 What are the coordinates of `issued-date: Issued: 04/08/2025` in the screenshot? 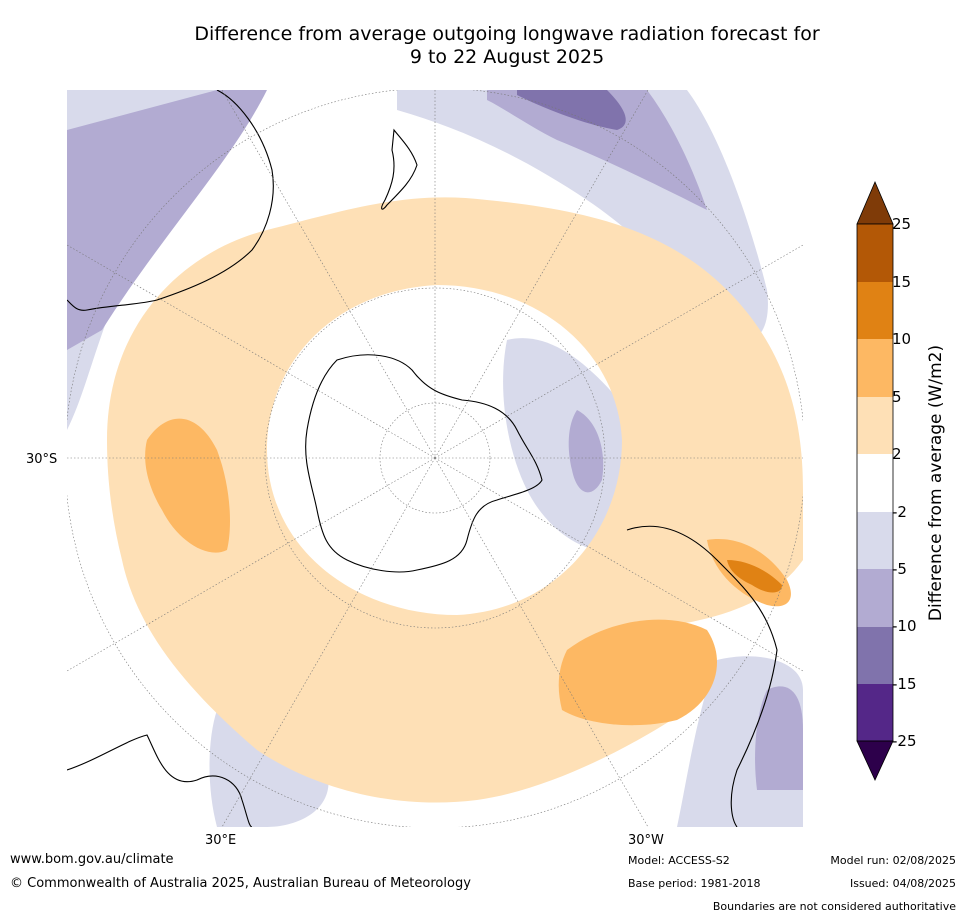 It's located at (902, 883).